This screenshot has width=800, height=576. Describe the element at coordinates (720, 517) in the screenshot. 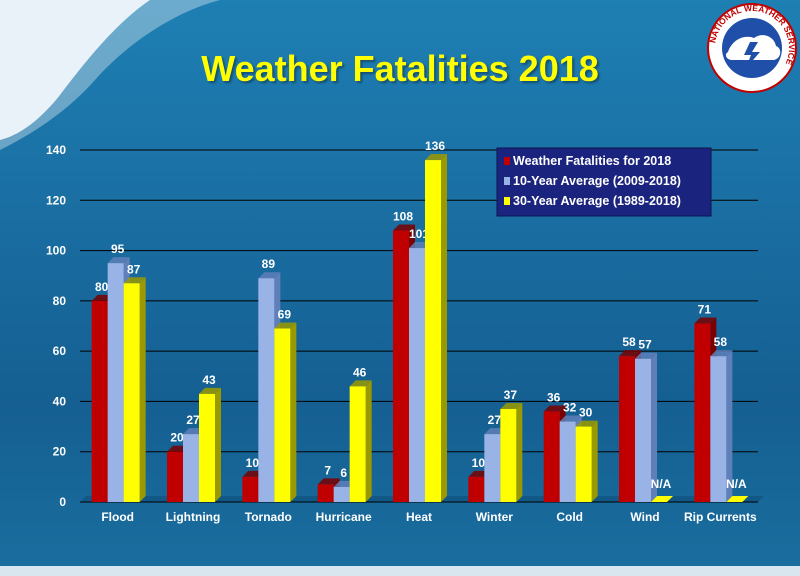

I see `x-tick-label: Rip Currents` at that location.